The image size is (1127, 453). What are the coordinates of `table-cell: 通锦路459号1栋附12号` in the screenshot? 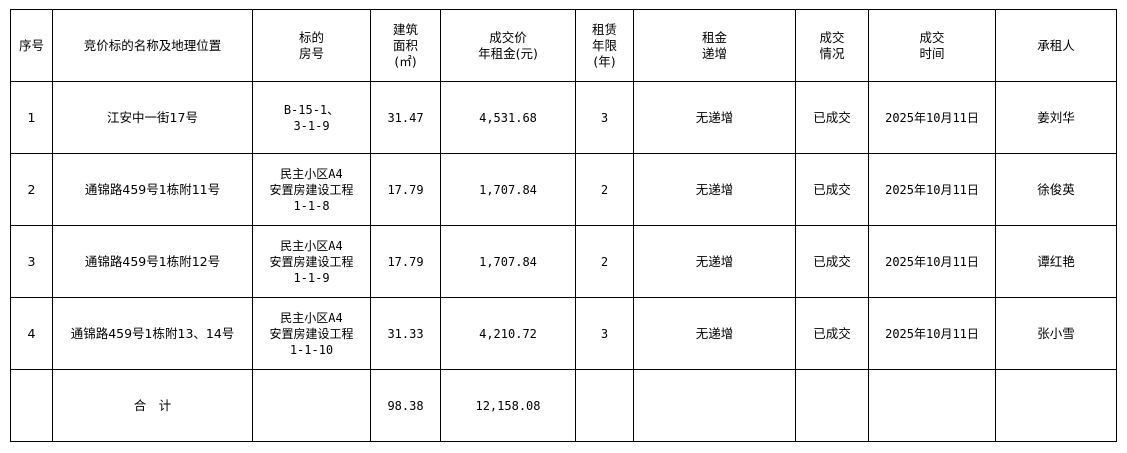 It's located at (152, 261).